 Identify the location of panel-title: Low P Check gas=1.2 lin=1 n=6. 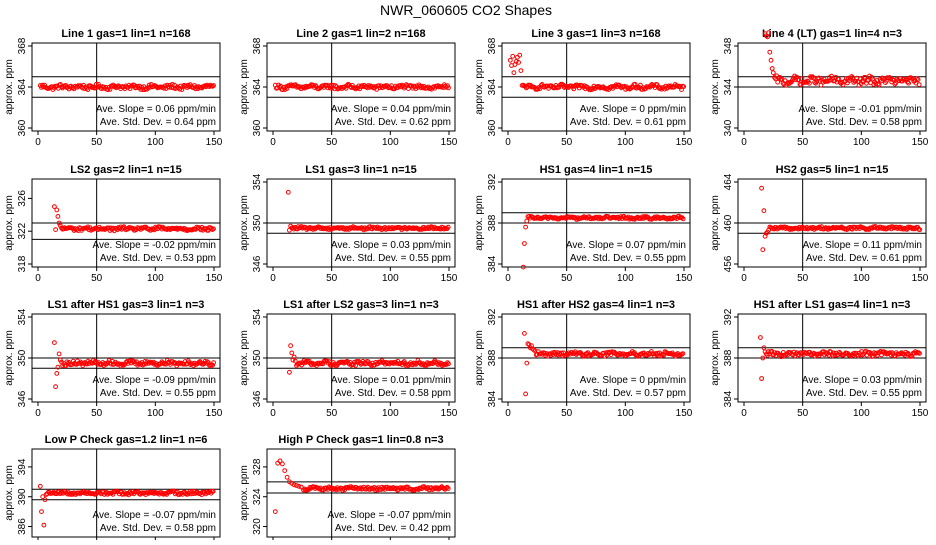
(126, 440).